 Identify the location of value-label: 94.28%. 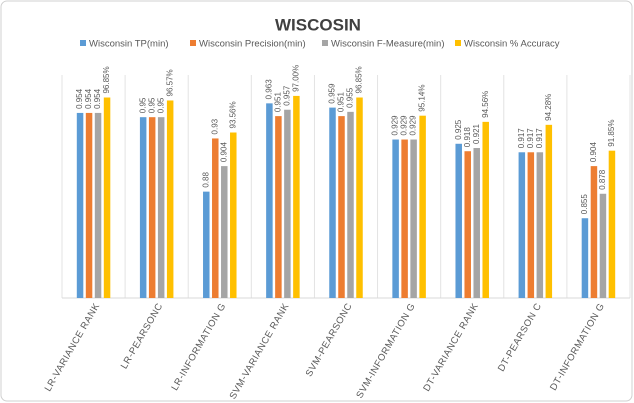
(548, 107).